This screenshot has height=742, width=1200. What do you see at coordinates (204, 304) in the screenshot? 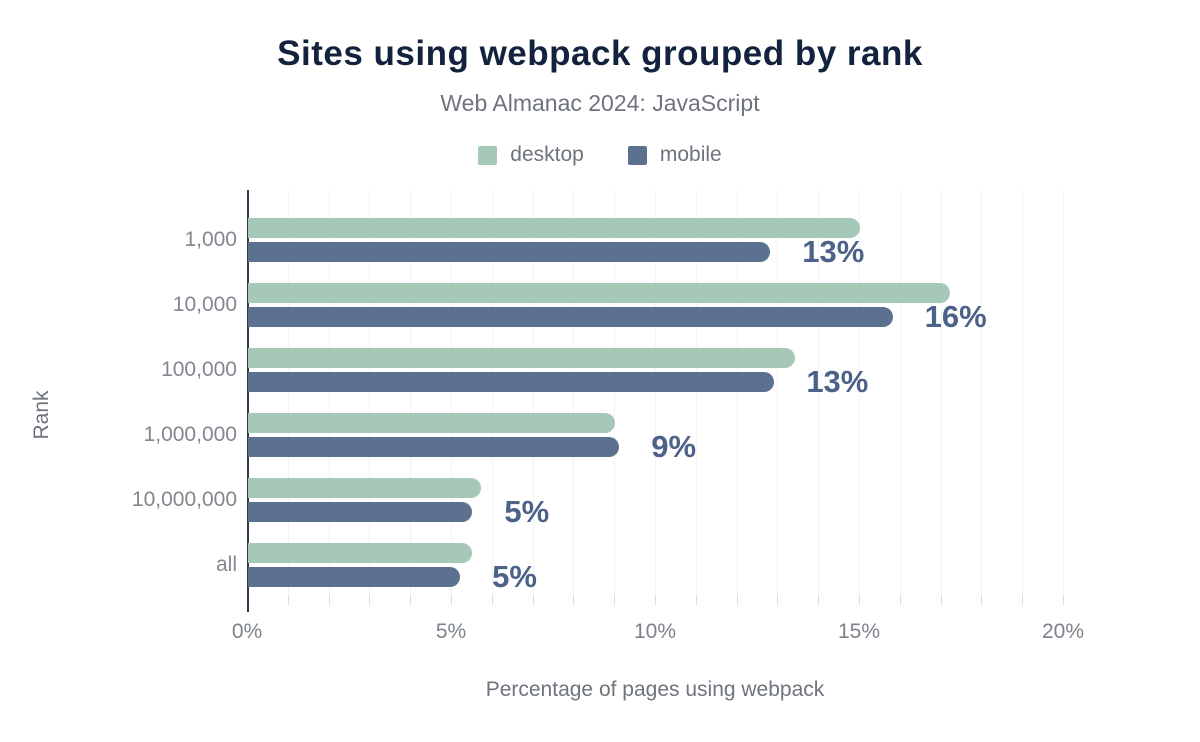
I see `y-category-label: 10,000` at bounding box center [204, 304].